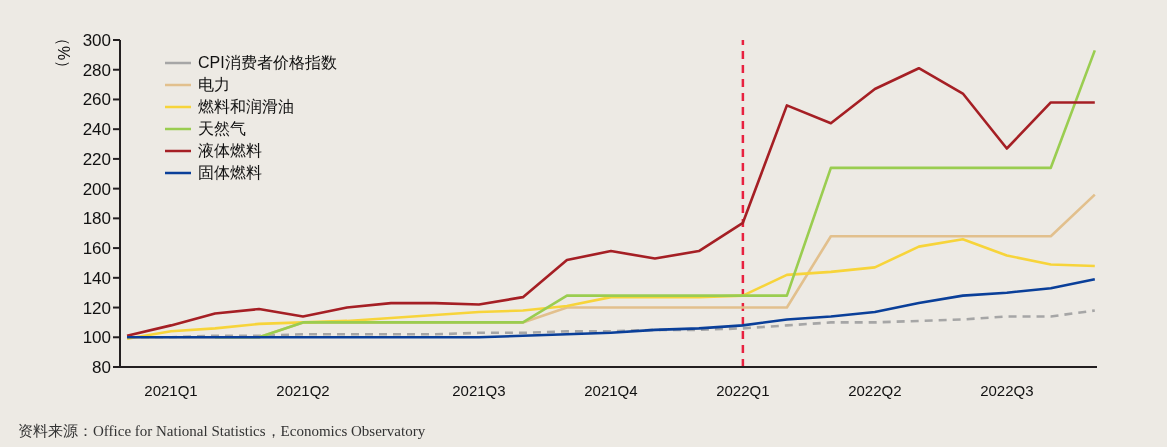  What do you see at coordinates (96, 159) in the screenshot?
I see `y-tick-label: 220` at bounding box center [96, 159].